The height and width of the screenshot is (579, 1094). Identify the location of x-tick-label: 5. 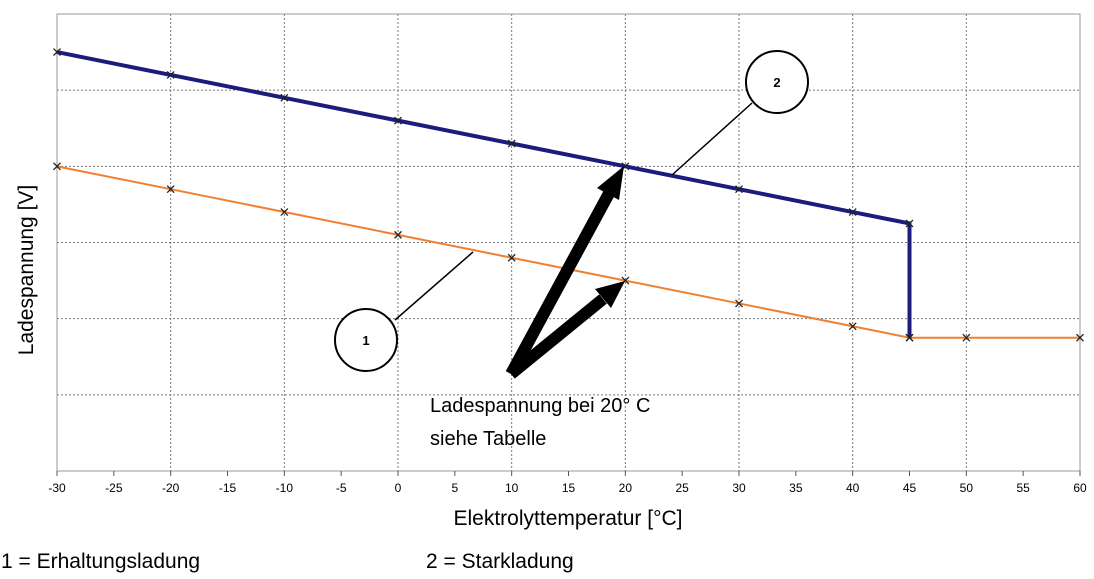
(454, 488).